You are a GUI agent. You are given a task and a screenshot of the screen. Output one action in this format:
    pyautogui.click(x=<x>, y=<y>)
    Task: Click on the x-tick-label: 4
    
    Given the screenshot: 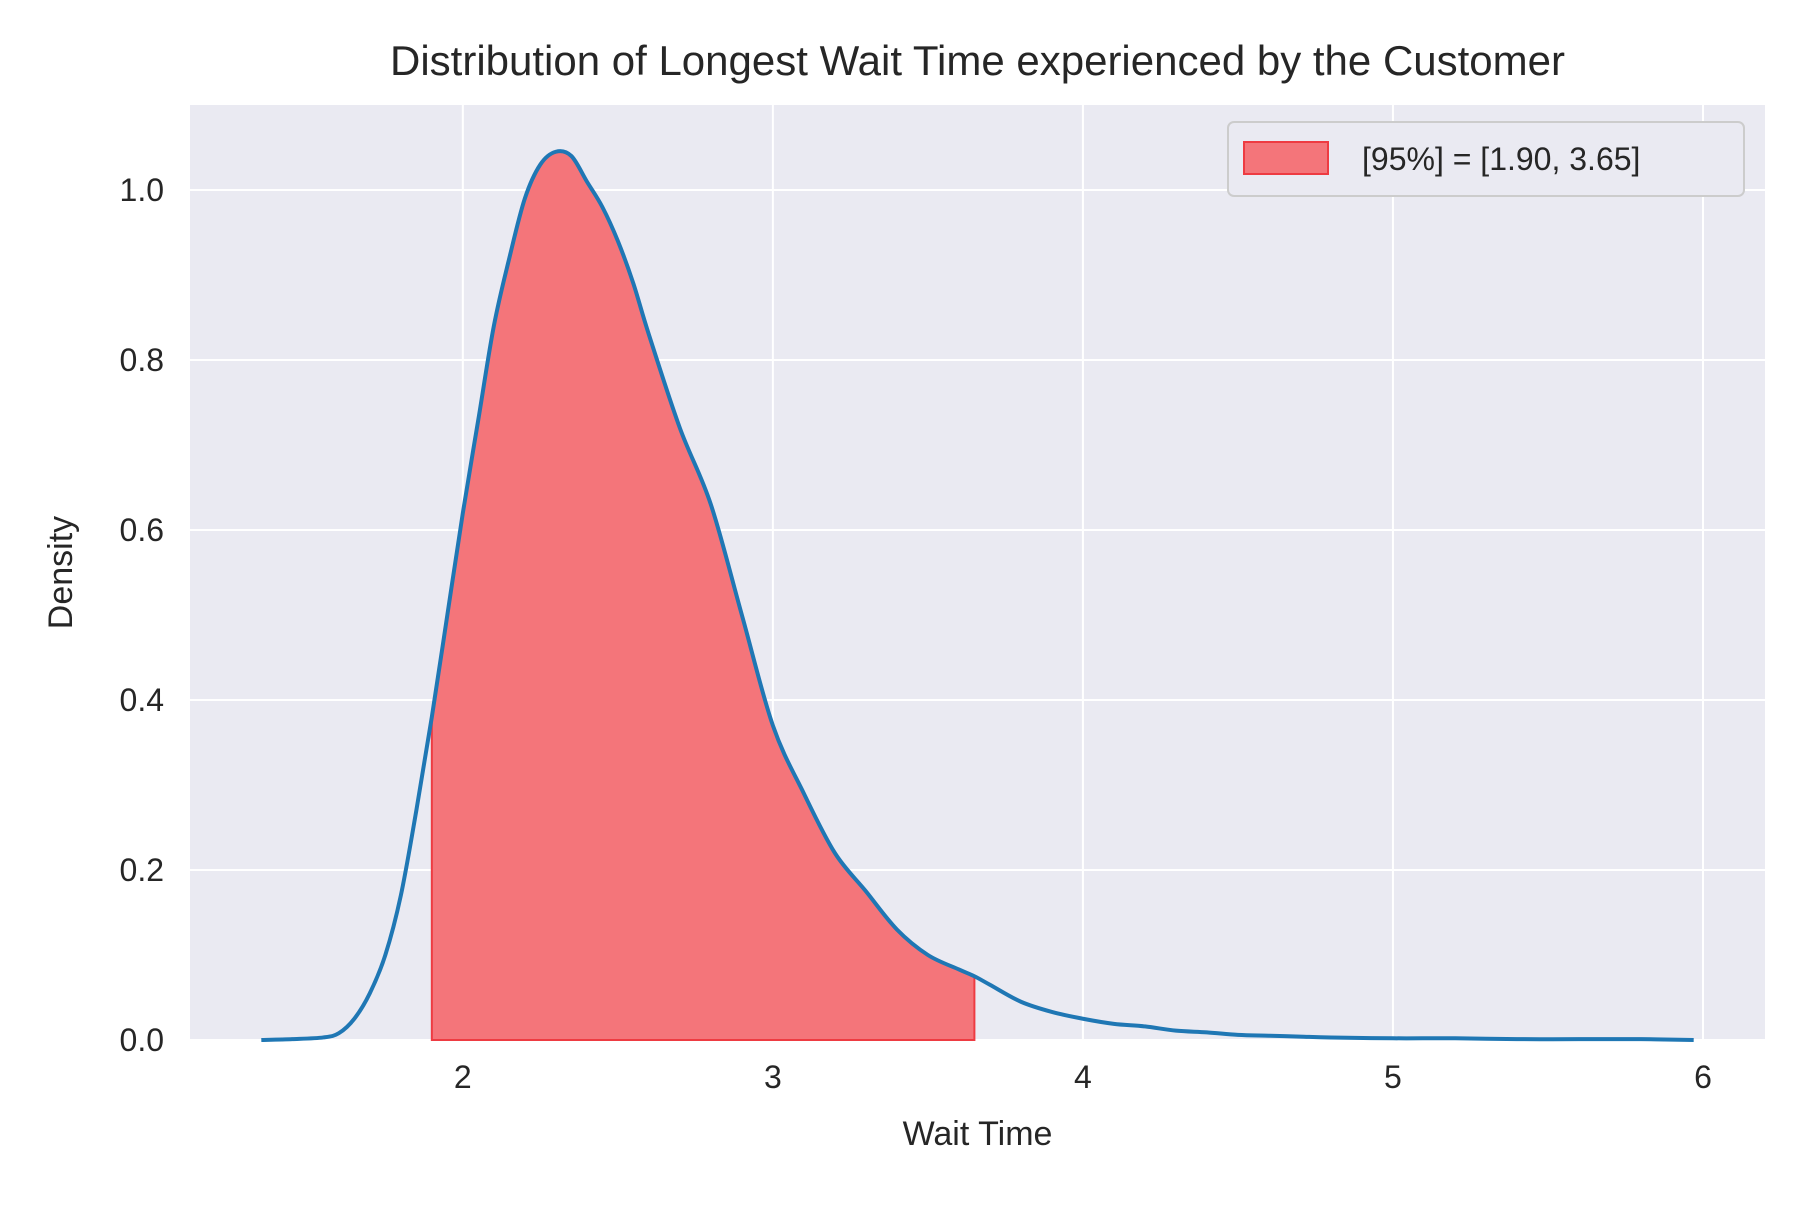 What is the action you would take?
    pyautogui.click(x=1083, y=1077)
    